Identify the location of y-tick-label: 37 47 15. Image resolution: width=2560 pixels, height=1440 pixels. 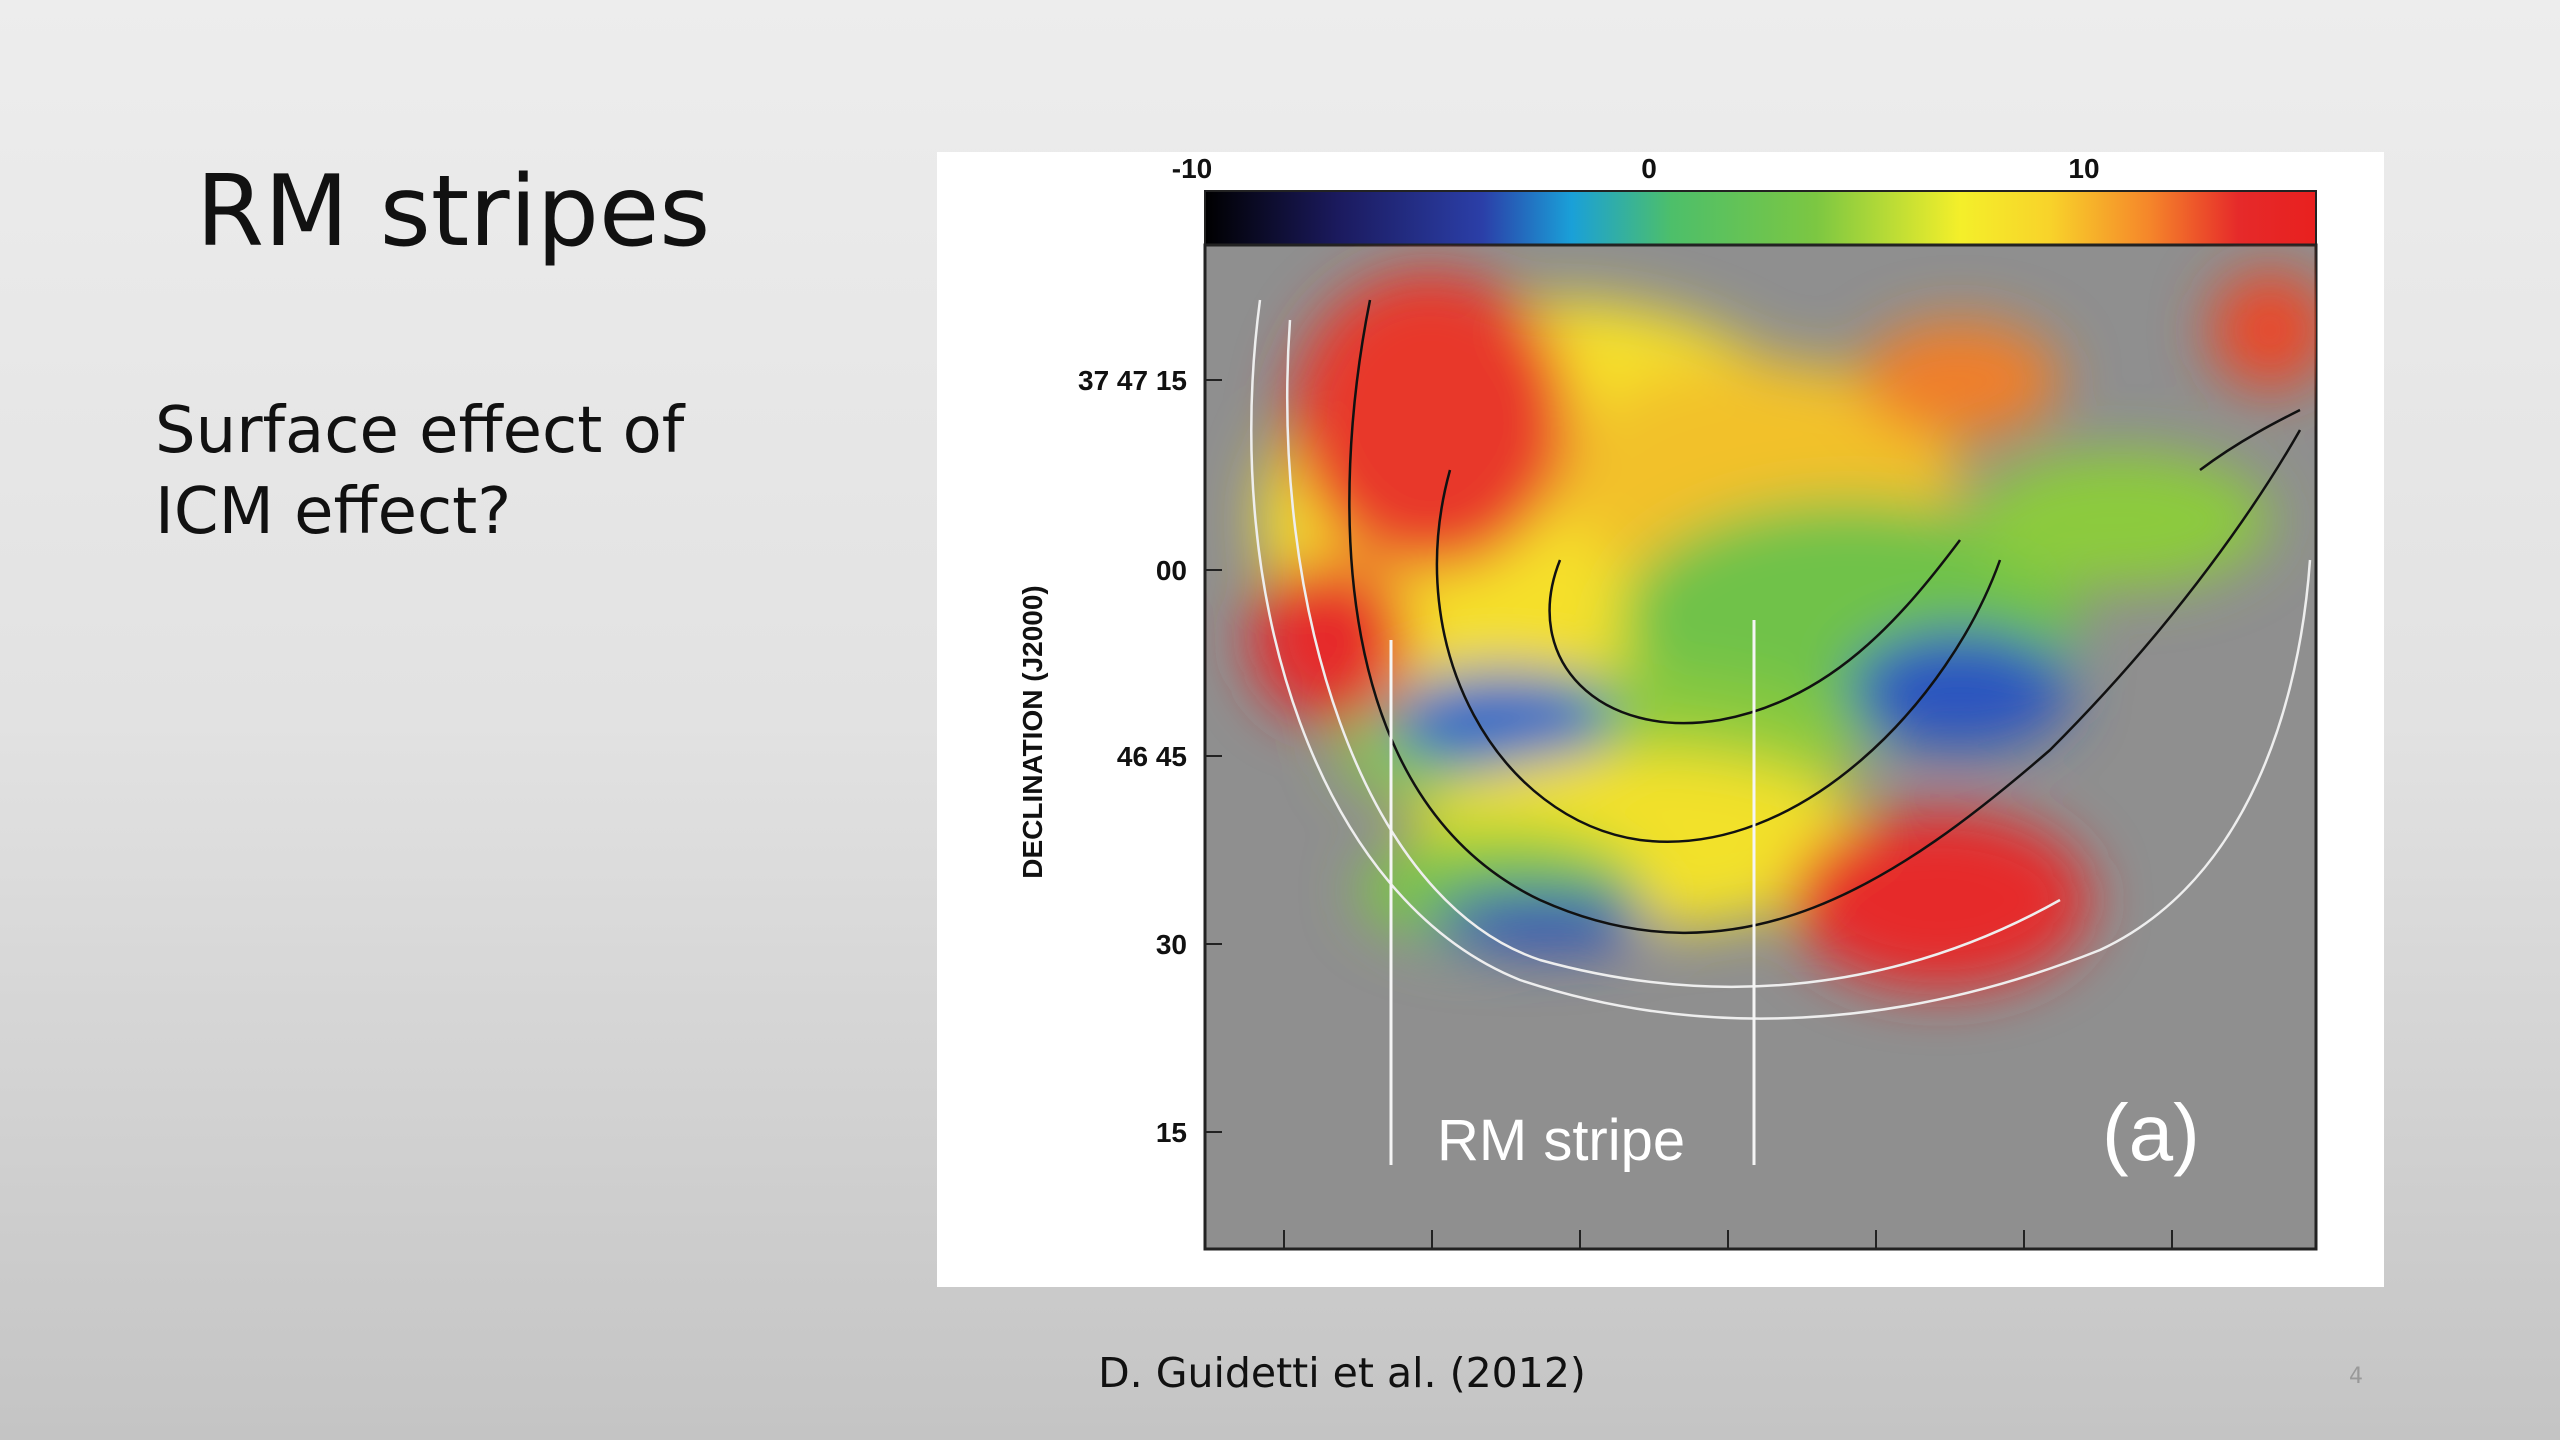
(1132, 380).